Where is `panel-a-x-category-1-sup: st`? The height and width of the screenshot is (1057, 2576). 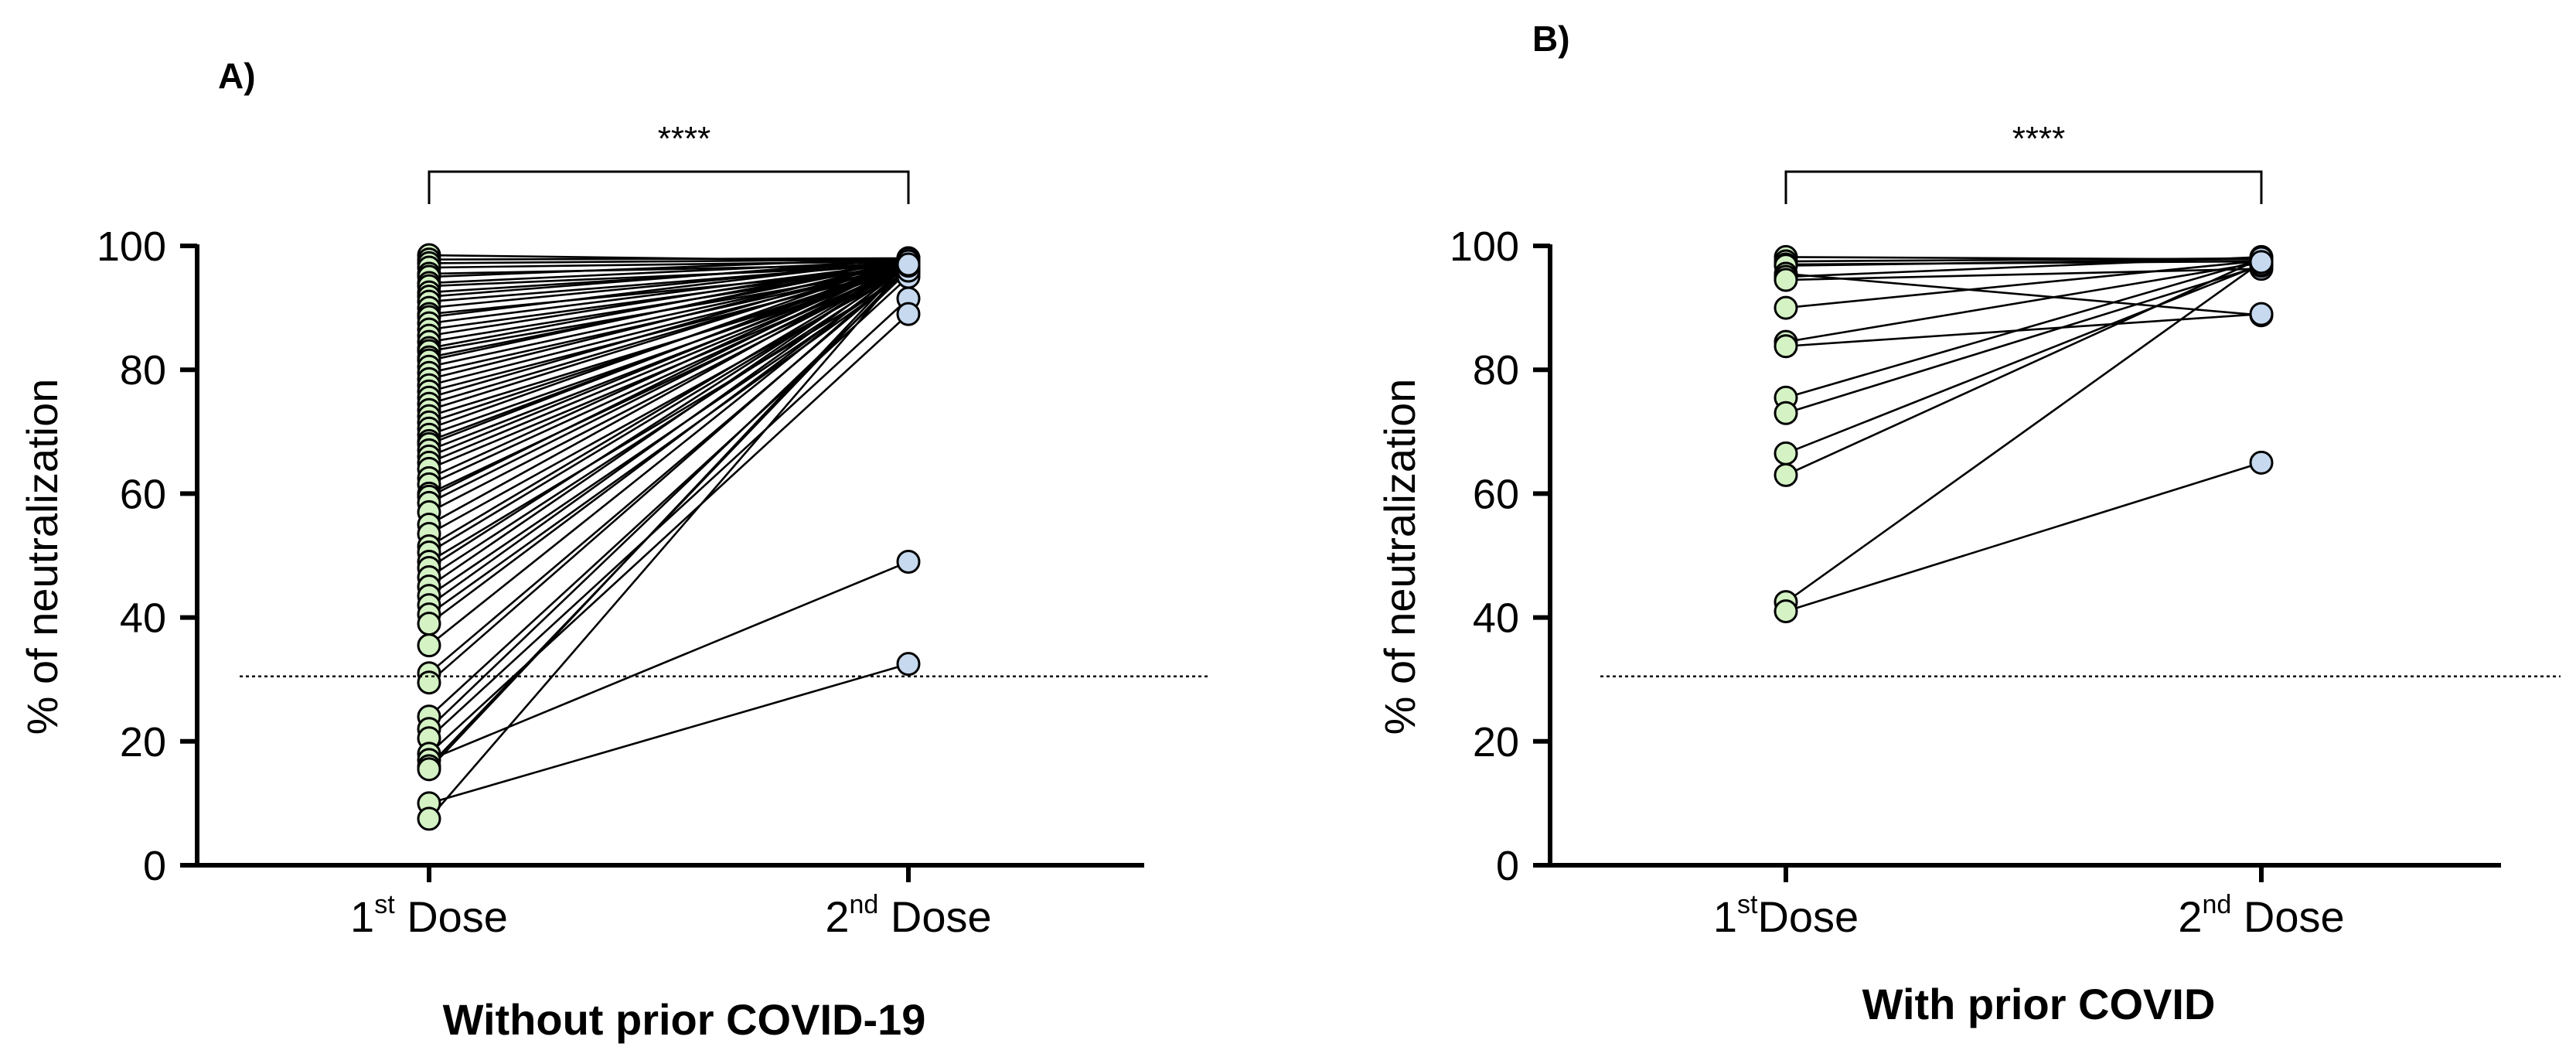
panel-a-x-category-1-sup: st is located at coordinates (384, 905).